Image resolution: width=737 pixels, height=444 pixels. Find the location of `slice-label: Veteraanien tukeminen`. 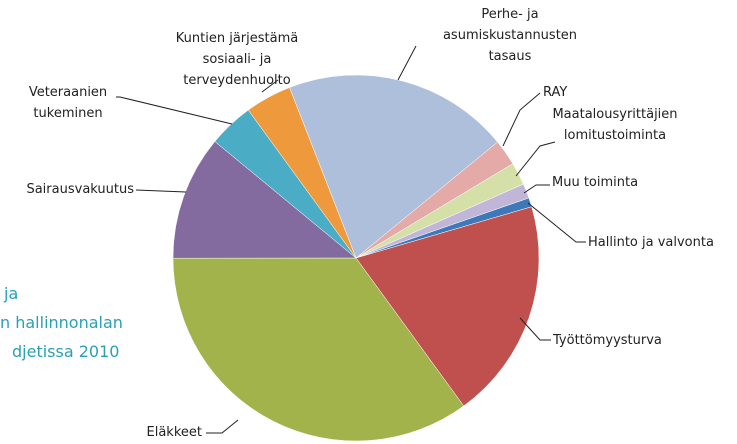

slice-label: Veteraanien tukeminen is located at coordinates (68, 103).